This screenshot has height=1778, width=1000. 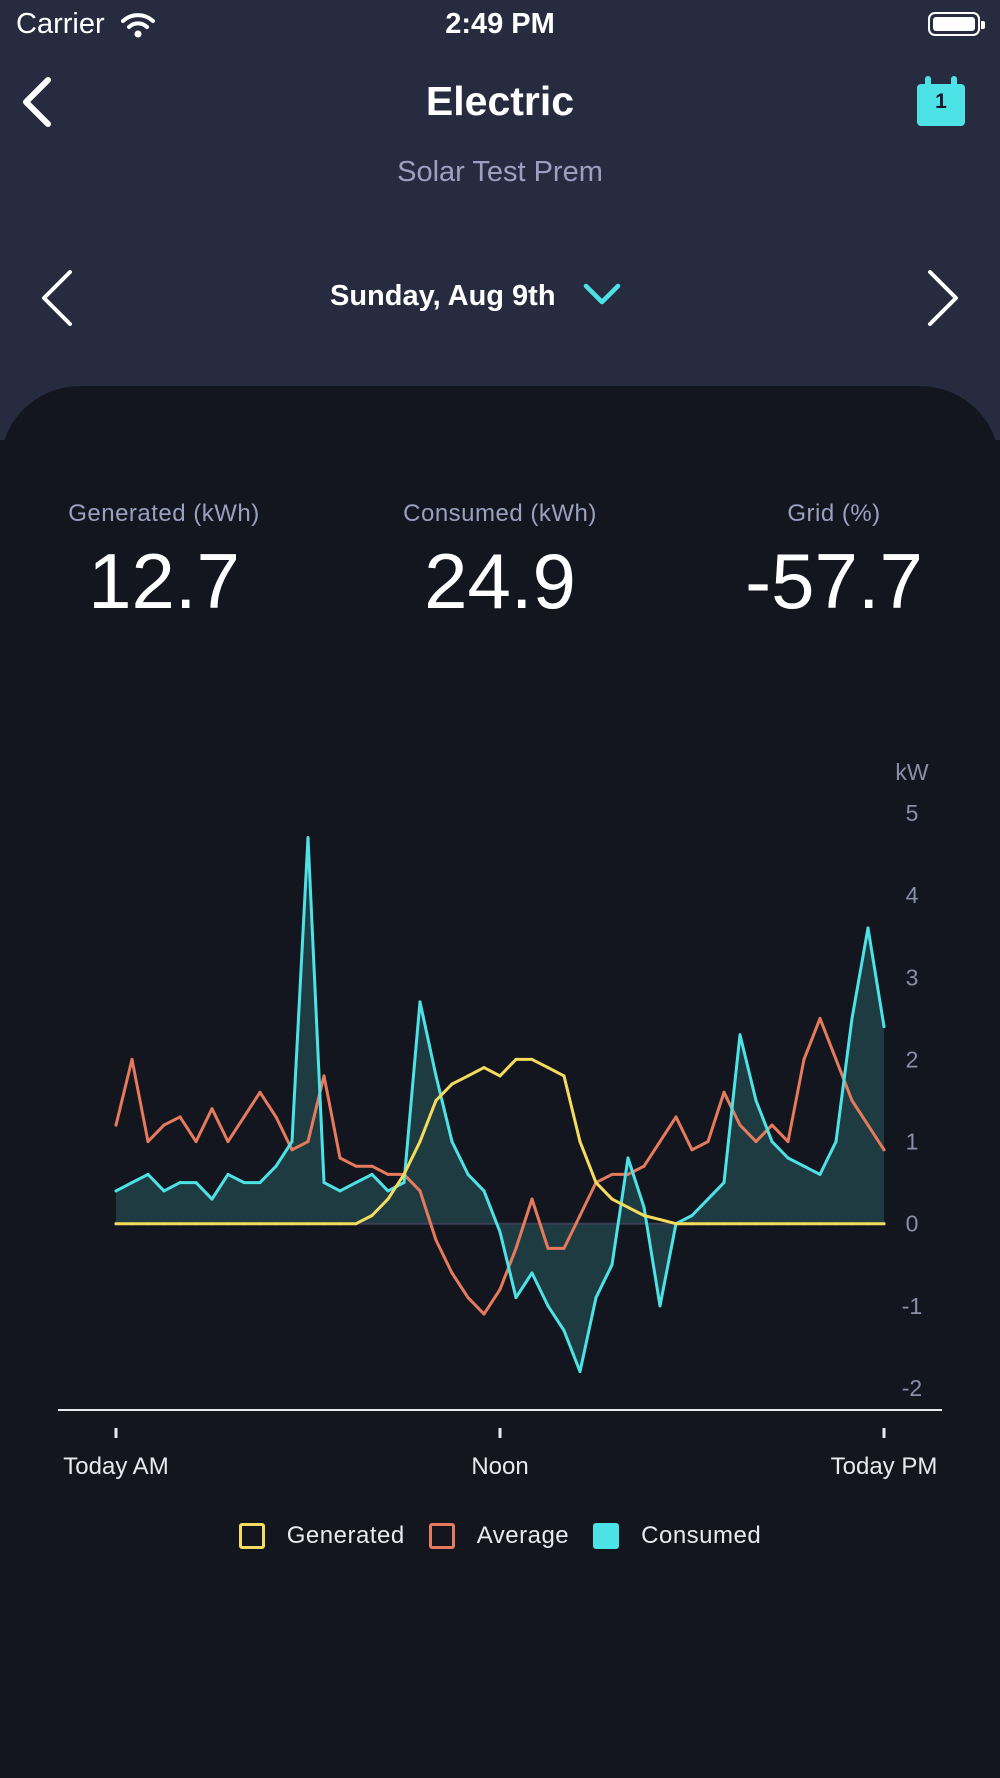 I want to click on calendar-badge: 1, so click(x=941, y=101).